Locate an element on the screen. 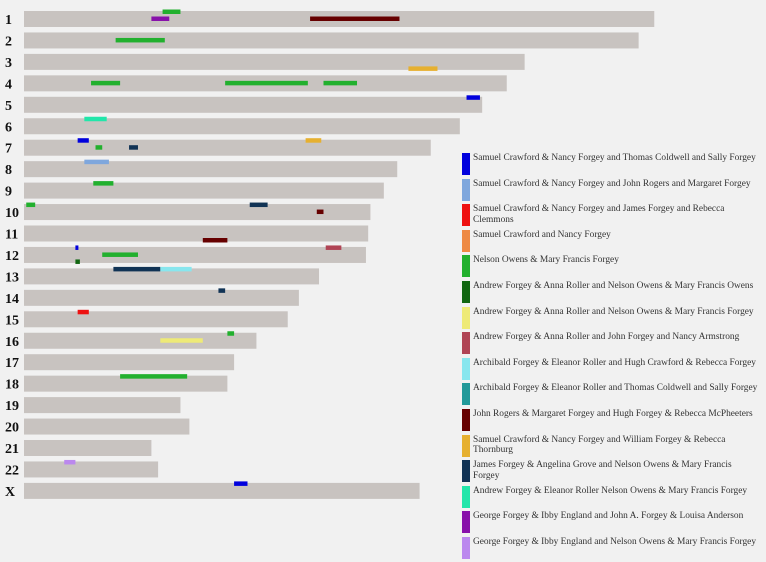 The height and width of the screenshot is (562, 766). chromosome-label: 19 is located at coordinates (12, 406).